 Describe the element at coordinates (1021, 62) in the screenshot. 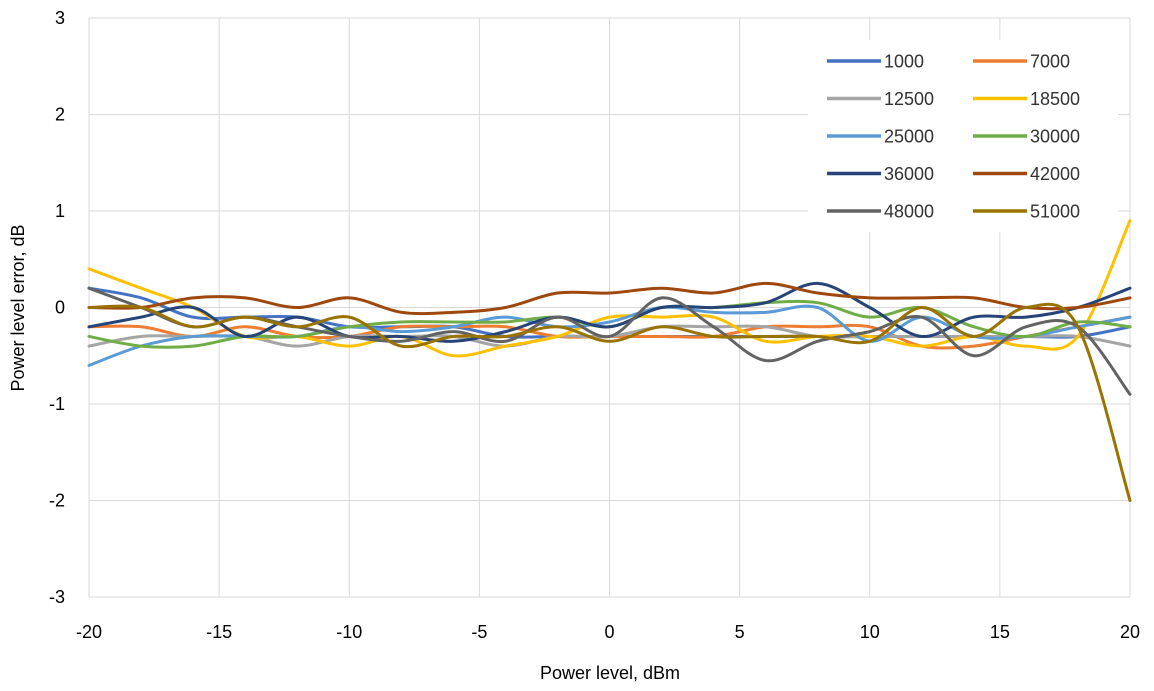

I see `legend-item-7000: 7000` at that location.